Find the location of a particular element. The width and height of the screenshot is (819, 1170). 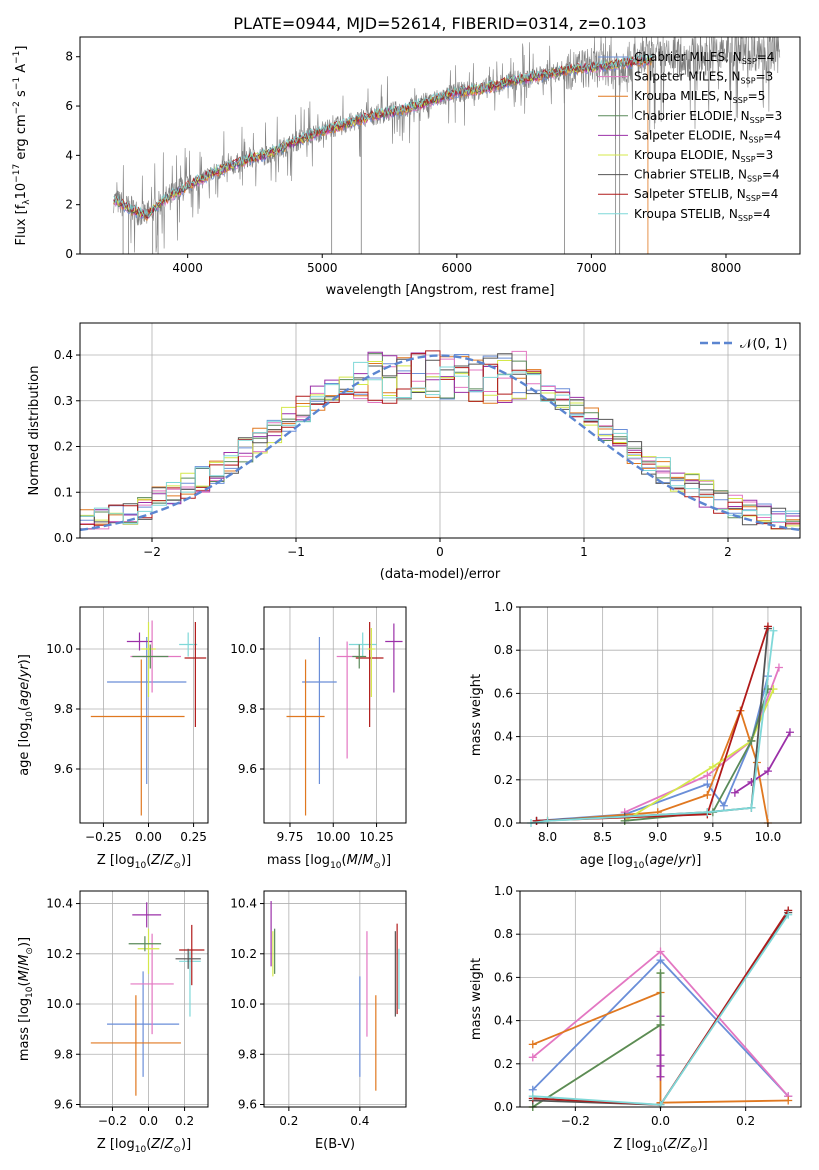

x-tick-label: −0.2 is located at coordinates (575, 1121).